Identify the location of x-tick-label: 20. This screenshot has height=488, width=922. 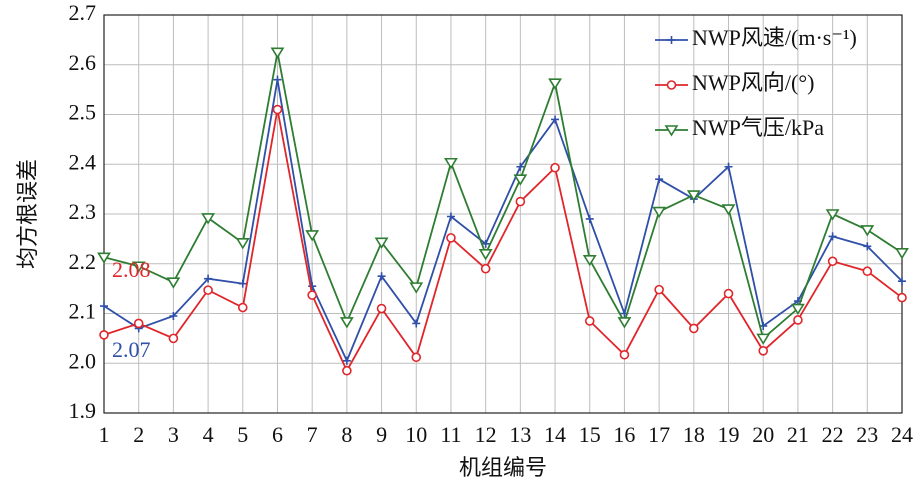
(763, 434).